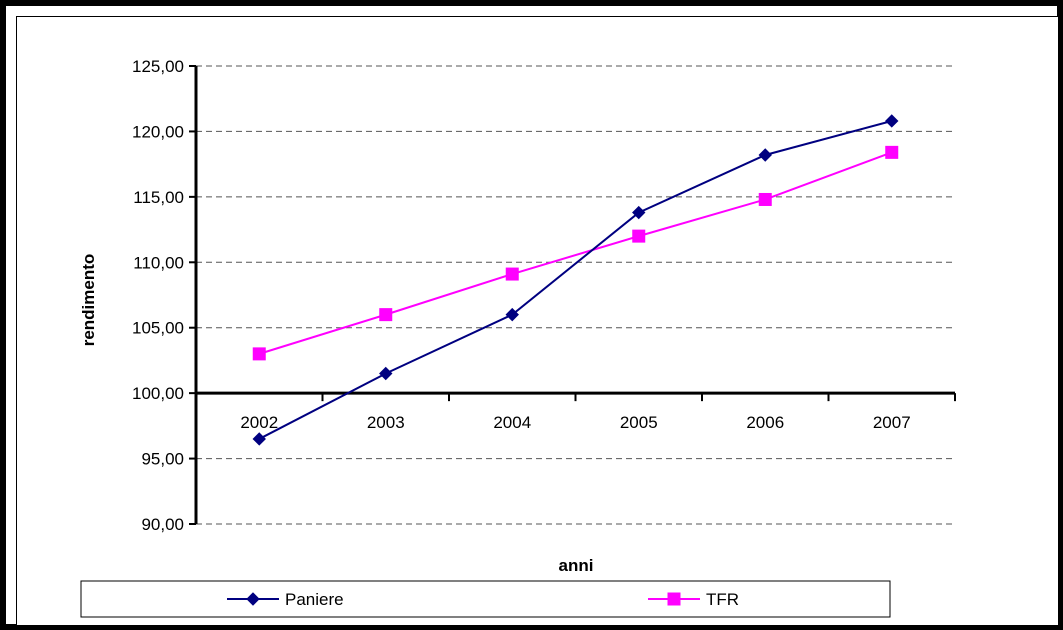 Image resolution: width=1063 pixels, height=630 pixels. Describe the element at coordinates (765, 422) in the screenshot. I see `x-tick-label: 2006` at that location.